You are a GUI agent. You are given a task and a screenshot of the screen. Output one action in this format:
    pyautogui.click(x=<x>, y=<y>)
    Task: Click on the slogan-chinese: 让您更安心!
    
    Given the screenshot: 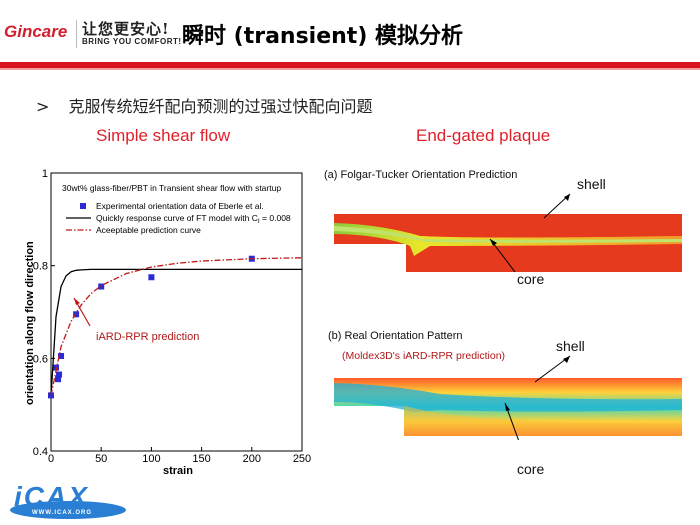 What is the action you would take?
    pyautogui.click(x=126, y=29)
    